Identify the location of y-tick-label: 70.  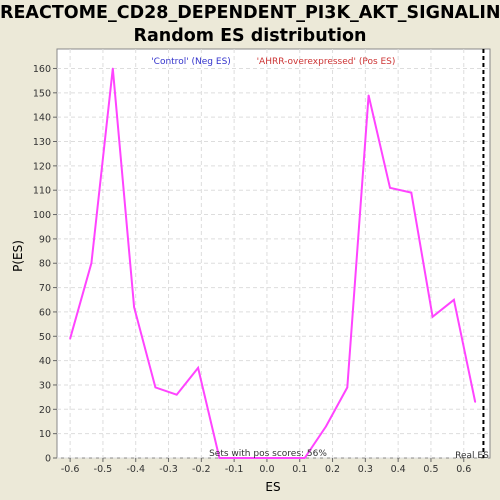
(45, 288).